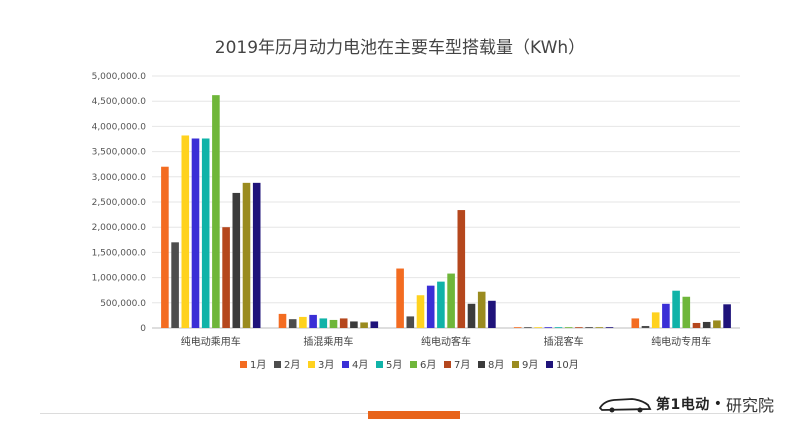 The image size is (800, 444). I want to click on y-tick-label: 0, so click(143, 329).